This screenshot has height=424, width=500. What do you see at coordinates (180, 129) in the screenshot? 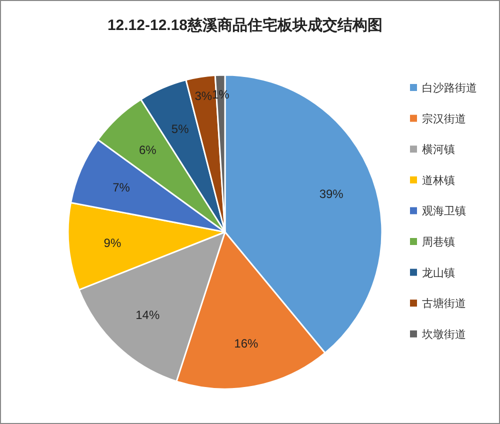
I see `data-label: 5%` at bounding box center [180, 129].